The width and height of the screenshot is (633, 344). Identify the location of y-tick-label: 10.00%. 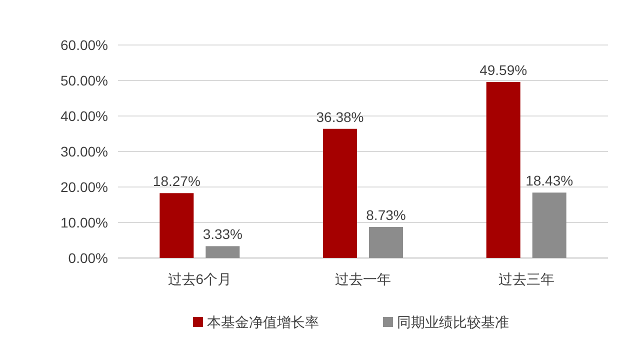
(84, 222).